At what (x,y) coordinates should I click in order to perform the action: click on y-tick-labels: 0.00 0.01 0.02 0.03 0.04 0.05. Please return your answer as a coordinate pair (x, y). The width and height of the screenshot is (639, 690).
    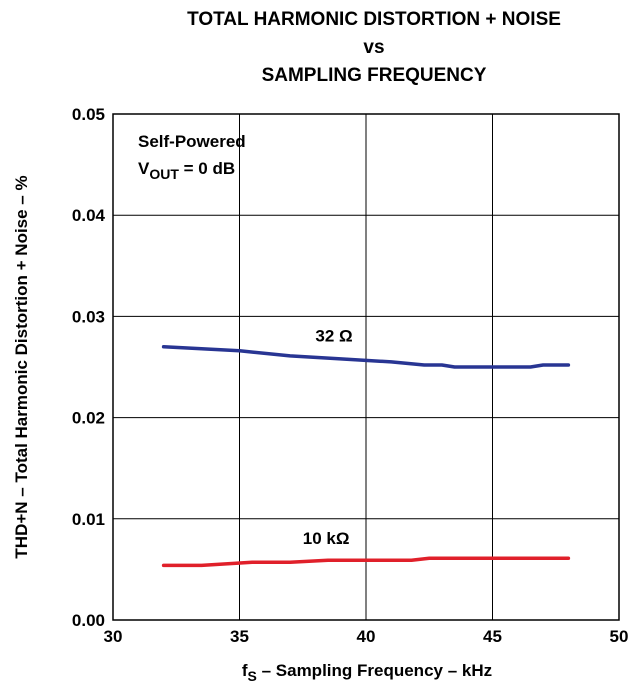
    Looking at the image, I should click on (89, 367).